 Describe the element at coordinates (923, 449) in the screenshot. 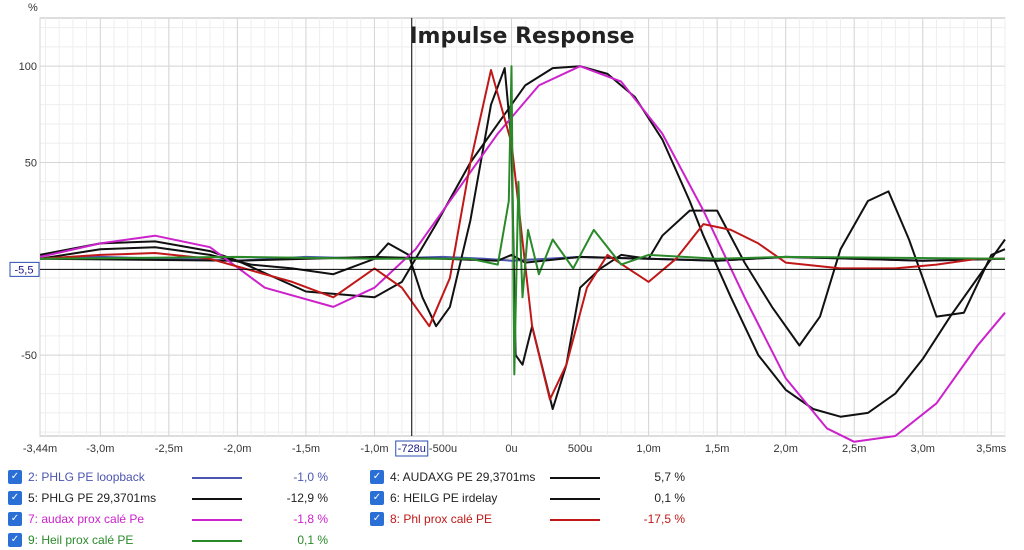

I see `x-tick-label: 3,0m` at that location.